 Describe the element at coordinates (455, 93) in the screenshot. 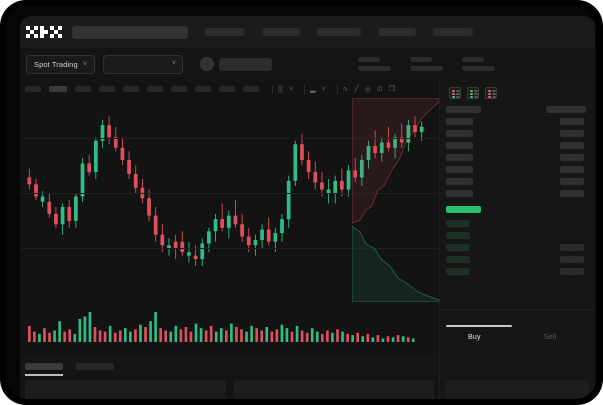

I see `orderbook-both-icon` at that location.